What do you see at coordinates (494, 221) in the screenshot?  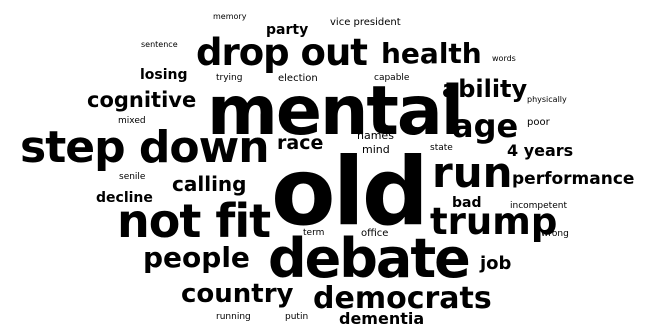 I see `word-trump: trump` at bounding box center [494, 221].